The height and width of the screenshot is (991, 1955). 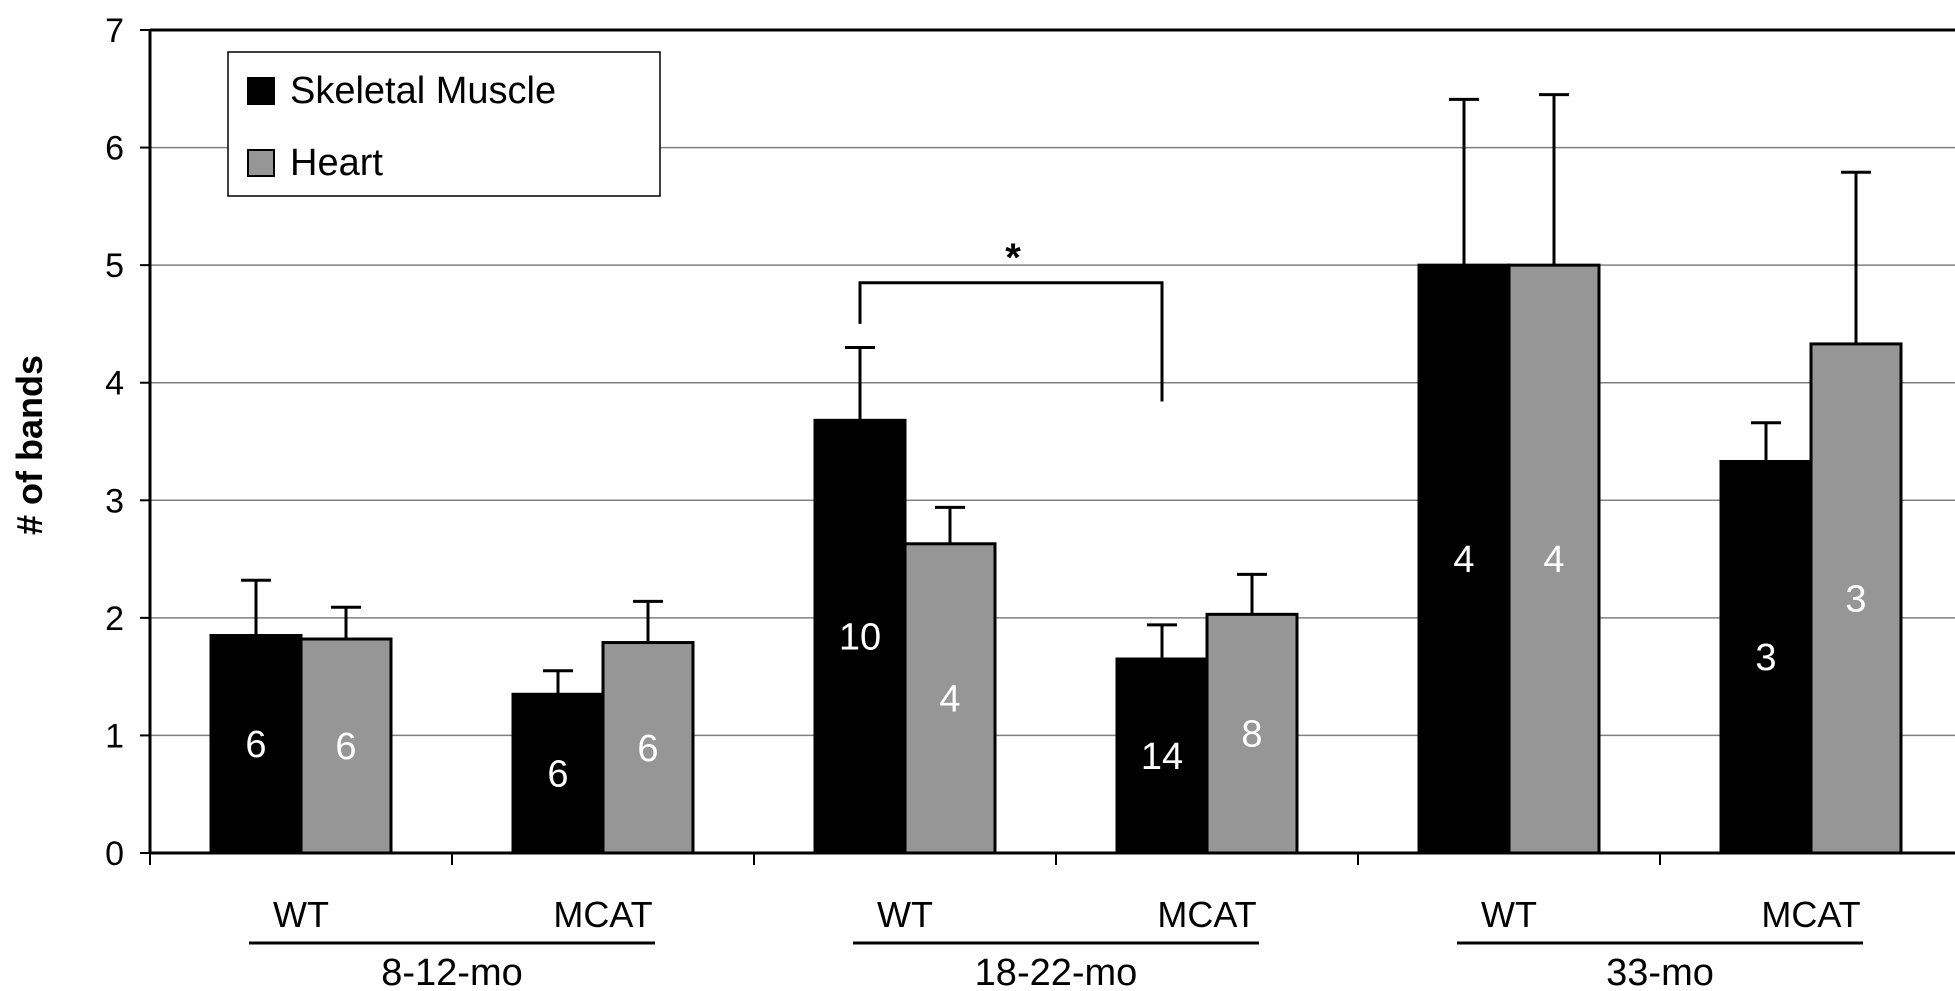 I want to click on significance-annotation: *, so click(x=1011, y=319).